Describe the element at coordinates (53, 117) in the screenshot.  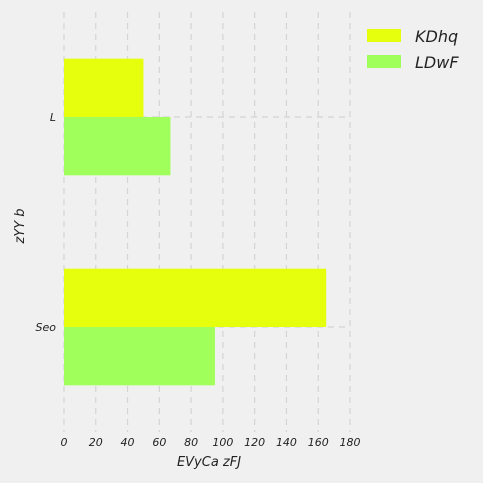
I see `category-label: L` at that location.